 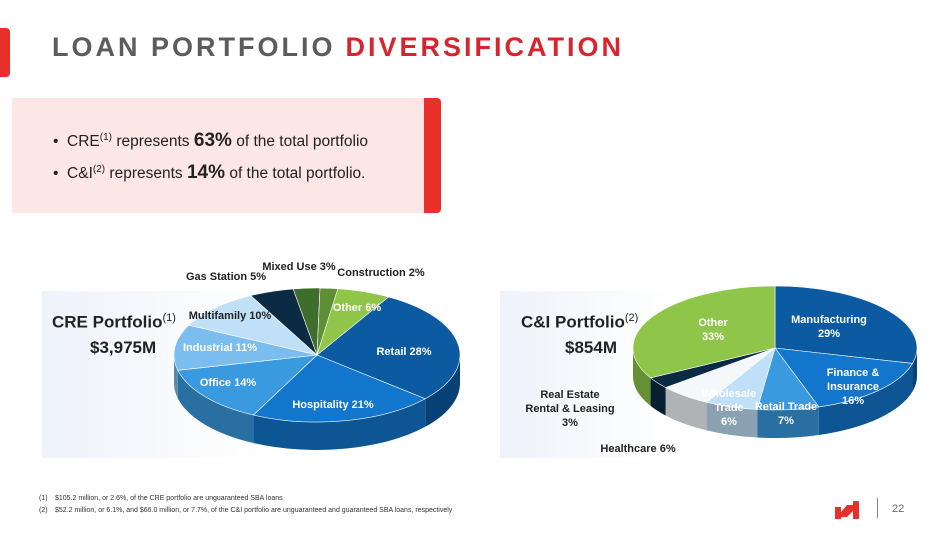 What do you see at coordinates (898, 509) in the screenshot?
I see `page-number: 22` at bounding box center [898, 509].